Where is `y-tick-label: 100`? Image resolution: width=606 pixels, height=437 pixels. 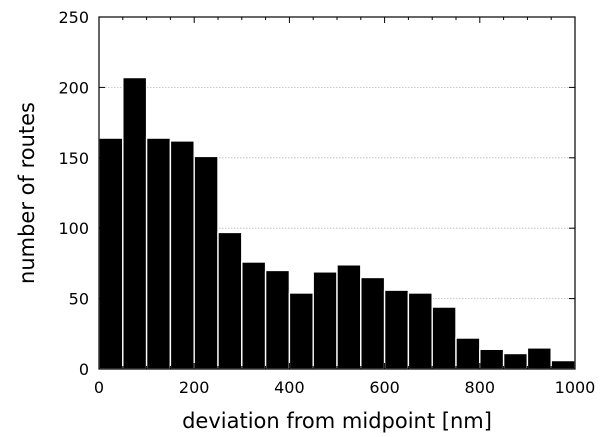
y-tick-label: 100 is located at coordinates (73, 228).